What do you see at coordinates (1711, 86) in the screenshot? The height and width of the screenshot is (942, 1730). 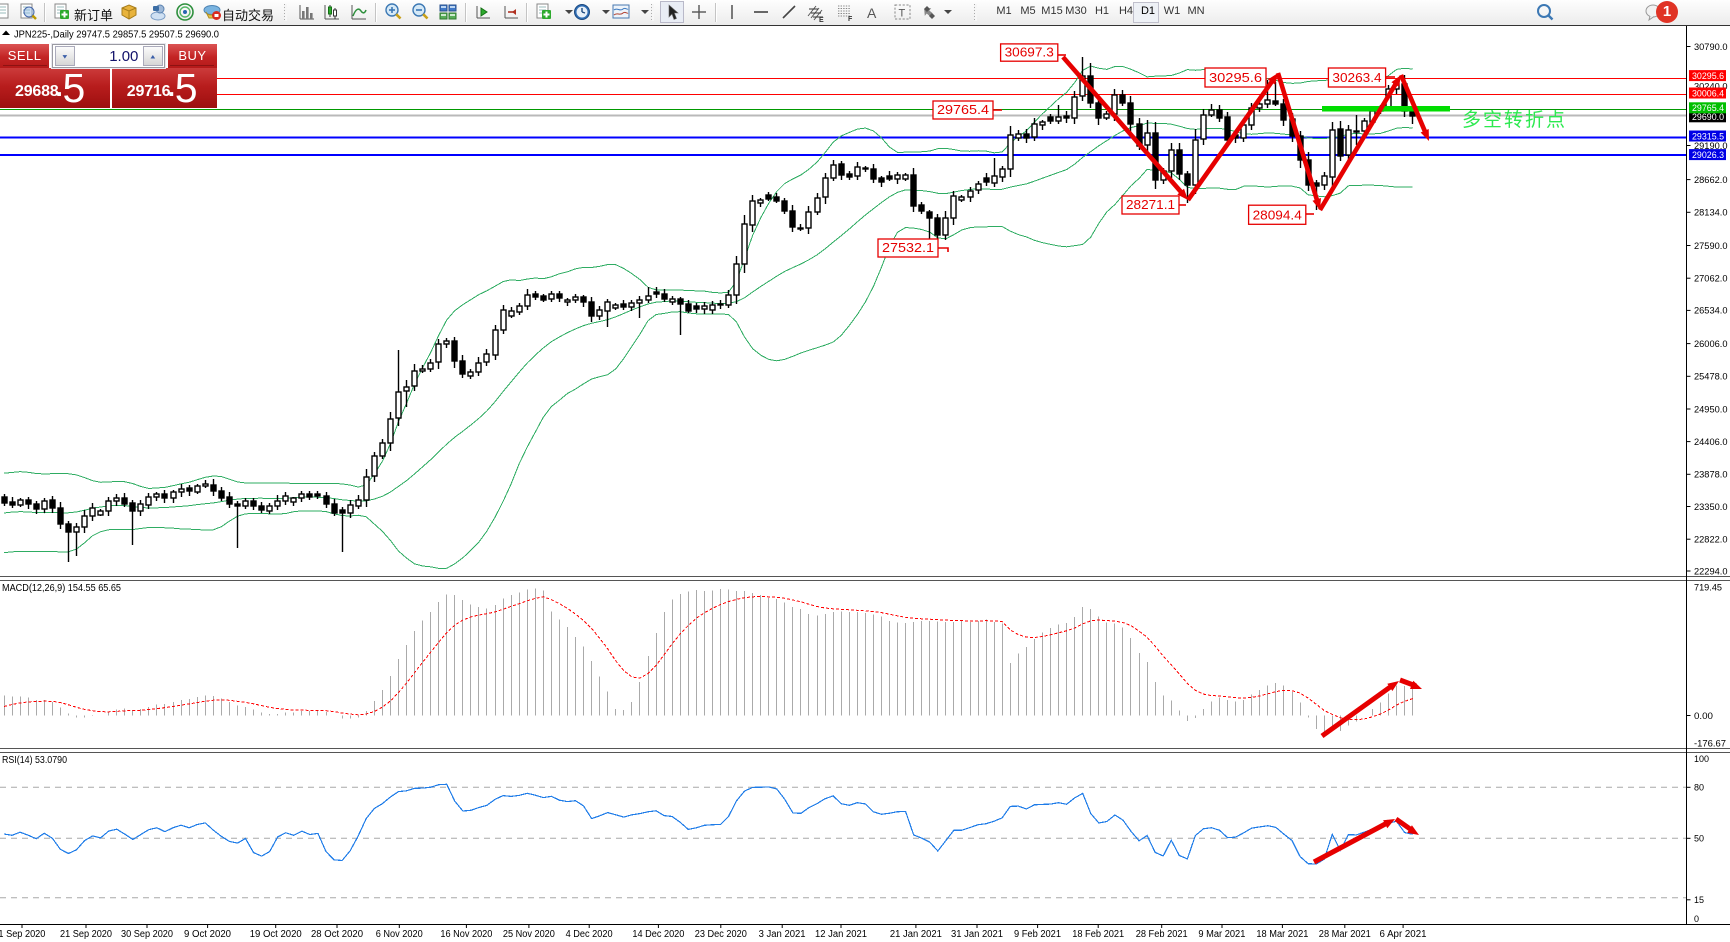 I see `svg-text: 30240.0` at bounding box center [1711, 86].